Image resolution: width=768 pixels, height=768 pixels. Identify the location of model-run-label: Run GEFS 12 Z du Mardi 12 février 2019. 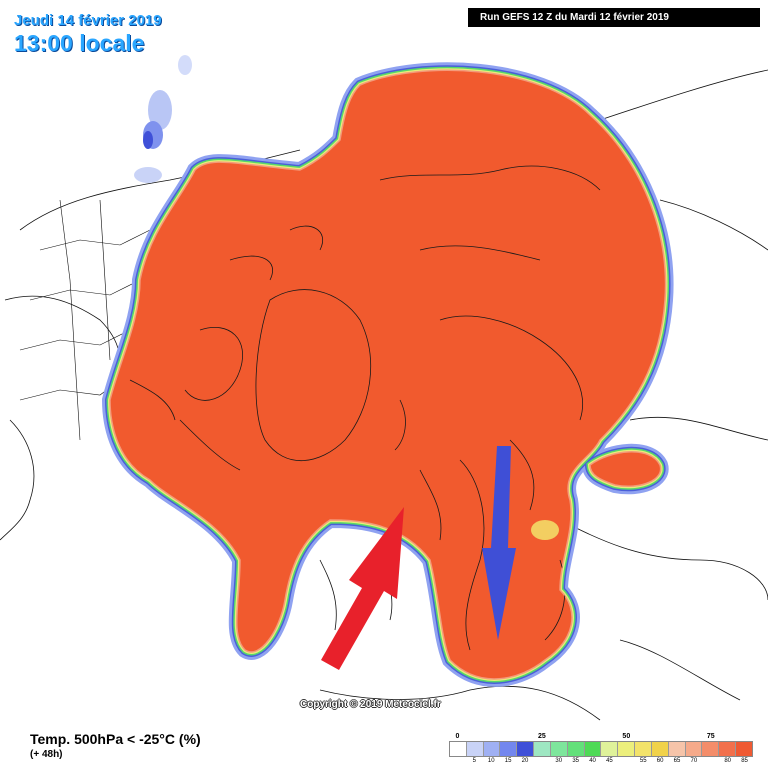
(614, 17).